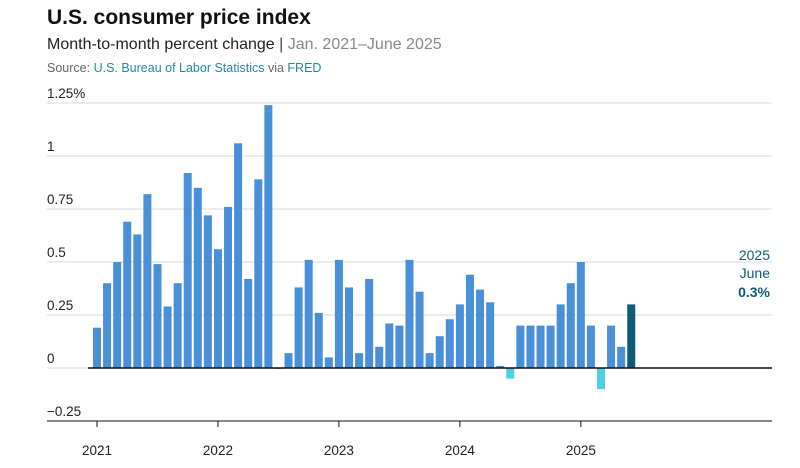  I want to click on subtitle-range: Jan. 2021–June 2025, so click(364, 44).